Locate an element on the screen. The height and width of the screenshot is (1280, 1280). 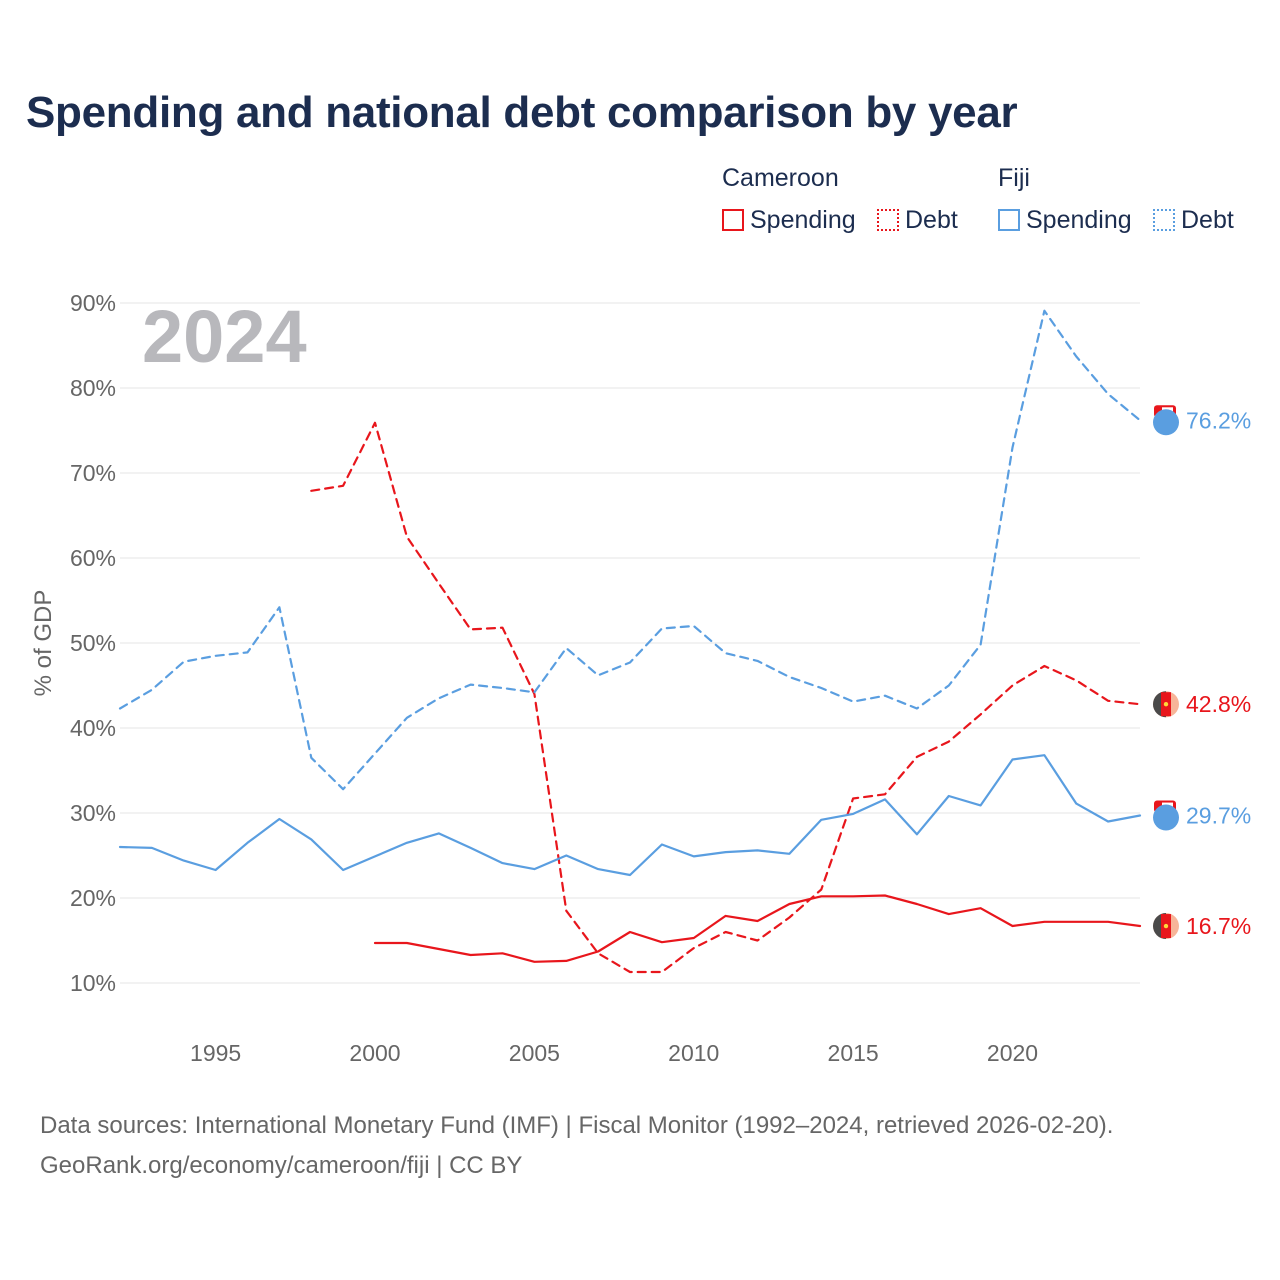
end-marker-cameroon-debt: 42.8% is located at coordinates (1202, 704).